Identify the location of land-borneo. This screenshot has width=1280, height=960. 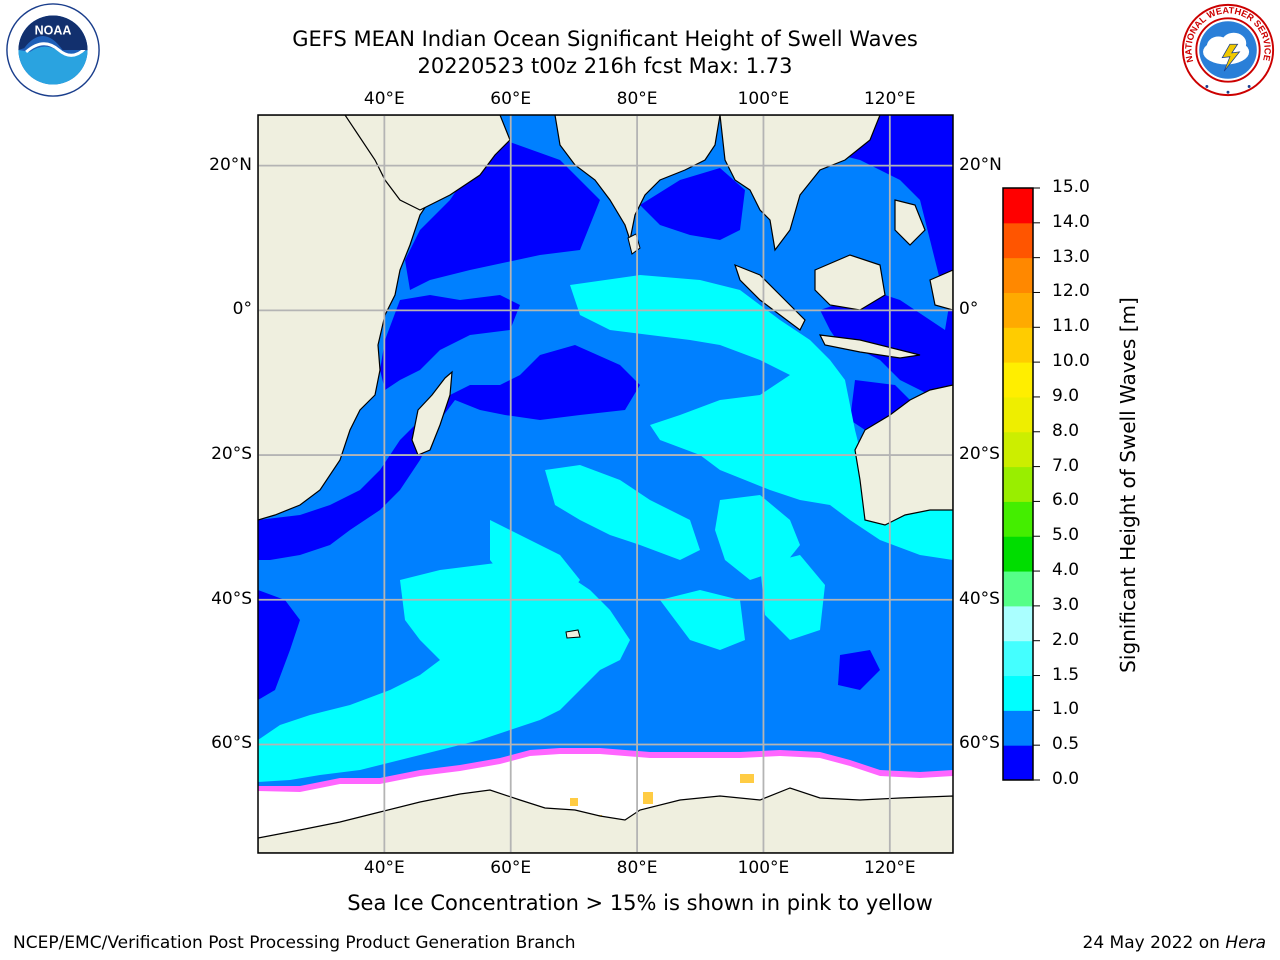
(850, 282).